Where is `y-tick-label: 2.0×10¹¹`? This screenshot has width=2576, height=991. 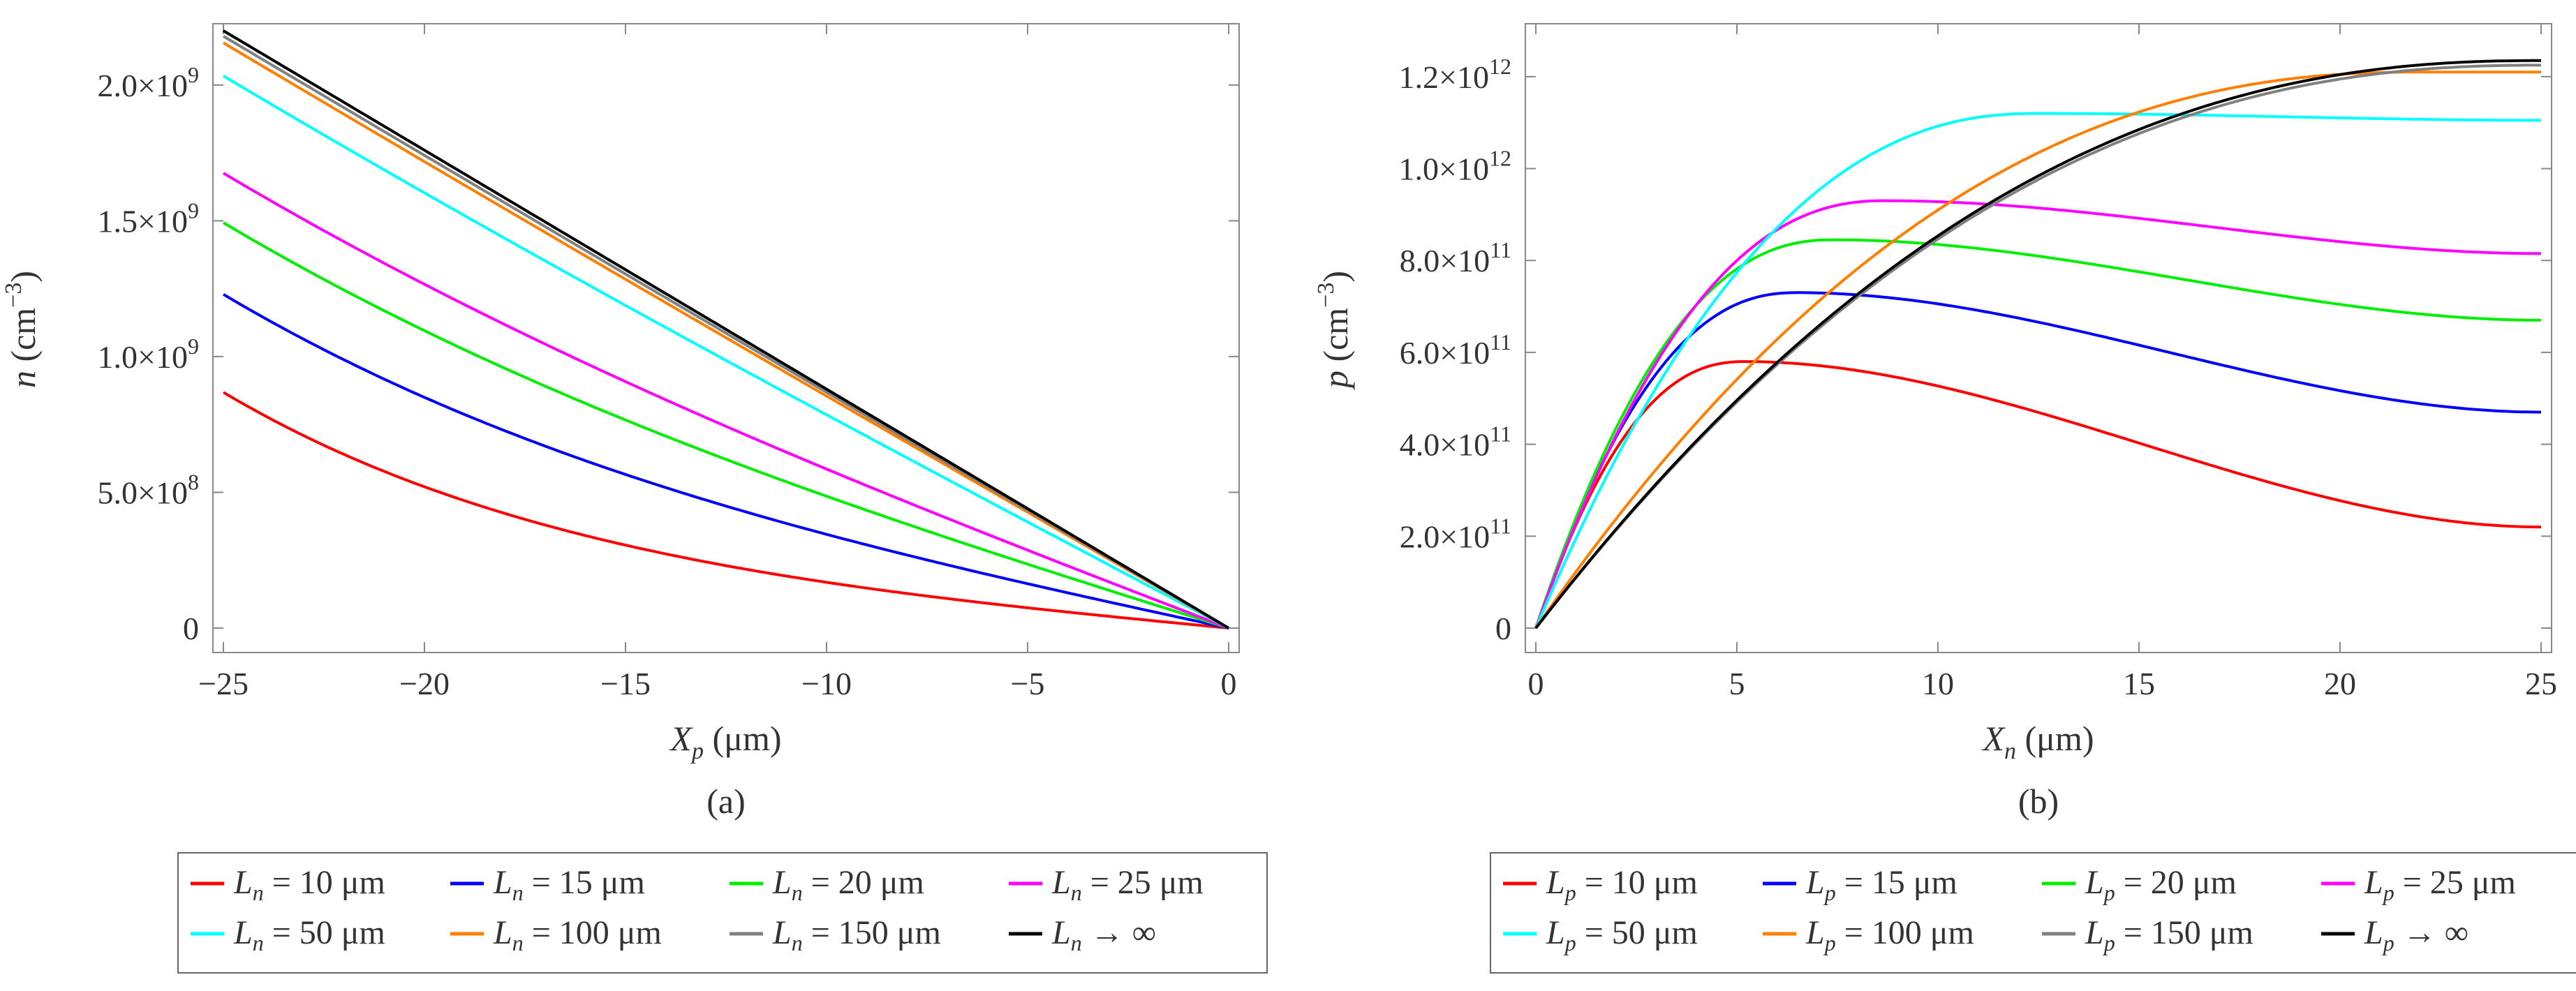 y-tick-label: 2.0×10¹¹ is located at coordinates (1455, 533).